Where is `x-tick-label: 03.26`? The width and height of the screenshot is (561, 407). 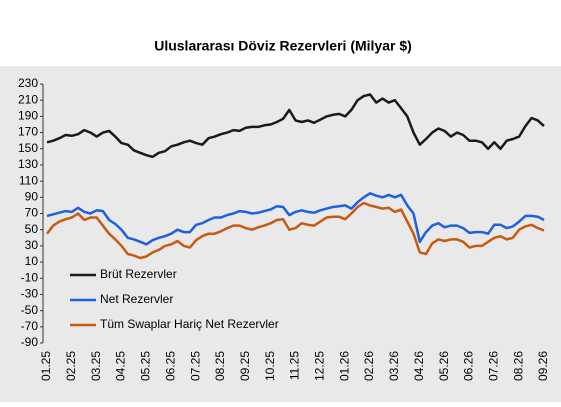 x-tick-label: 03.26 is located at coordinates (394, 366).